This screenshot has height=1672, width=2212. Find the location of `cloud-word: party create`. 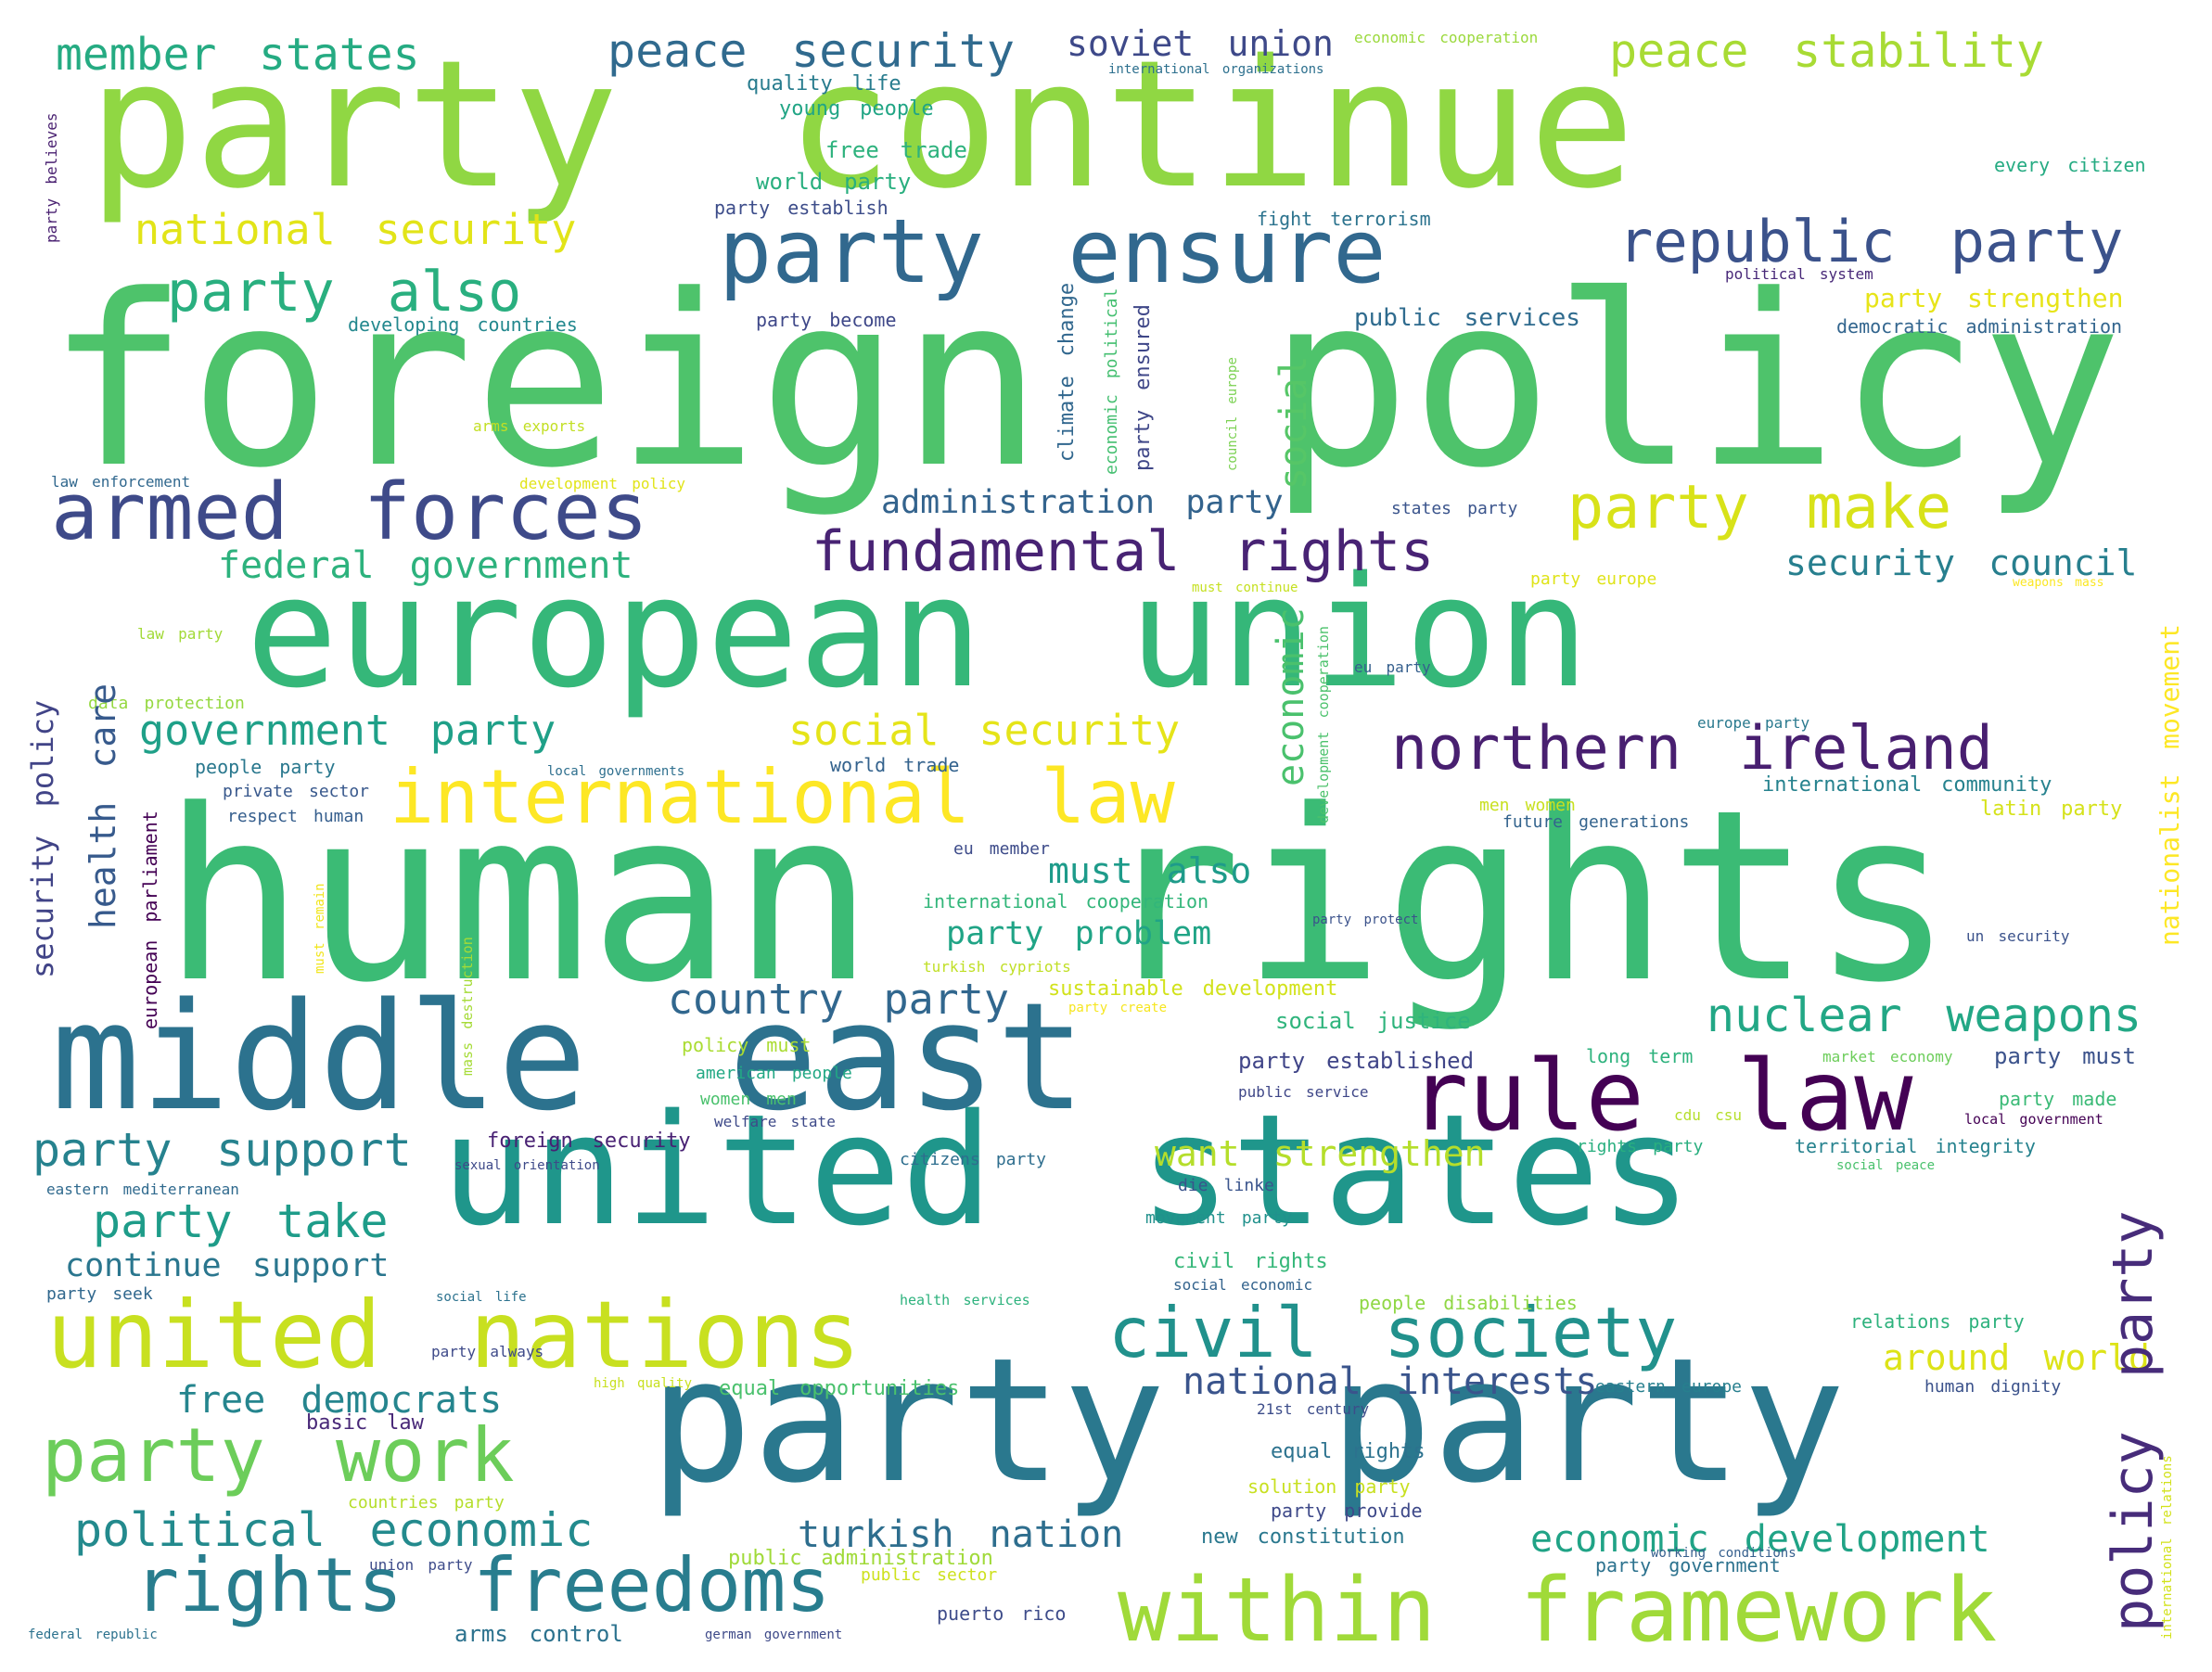

cloud-word: party create is located at coordinates (1118, 1008).